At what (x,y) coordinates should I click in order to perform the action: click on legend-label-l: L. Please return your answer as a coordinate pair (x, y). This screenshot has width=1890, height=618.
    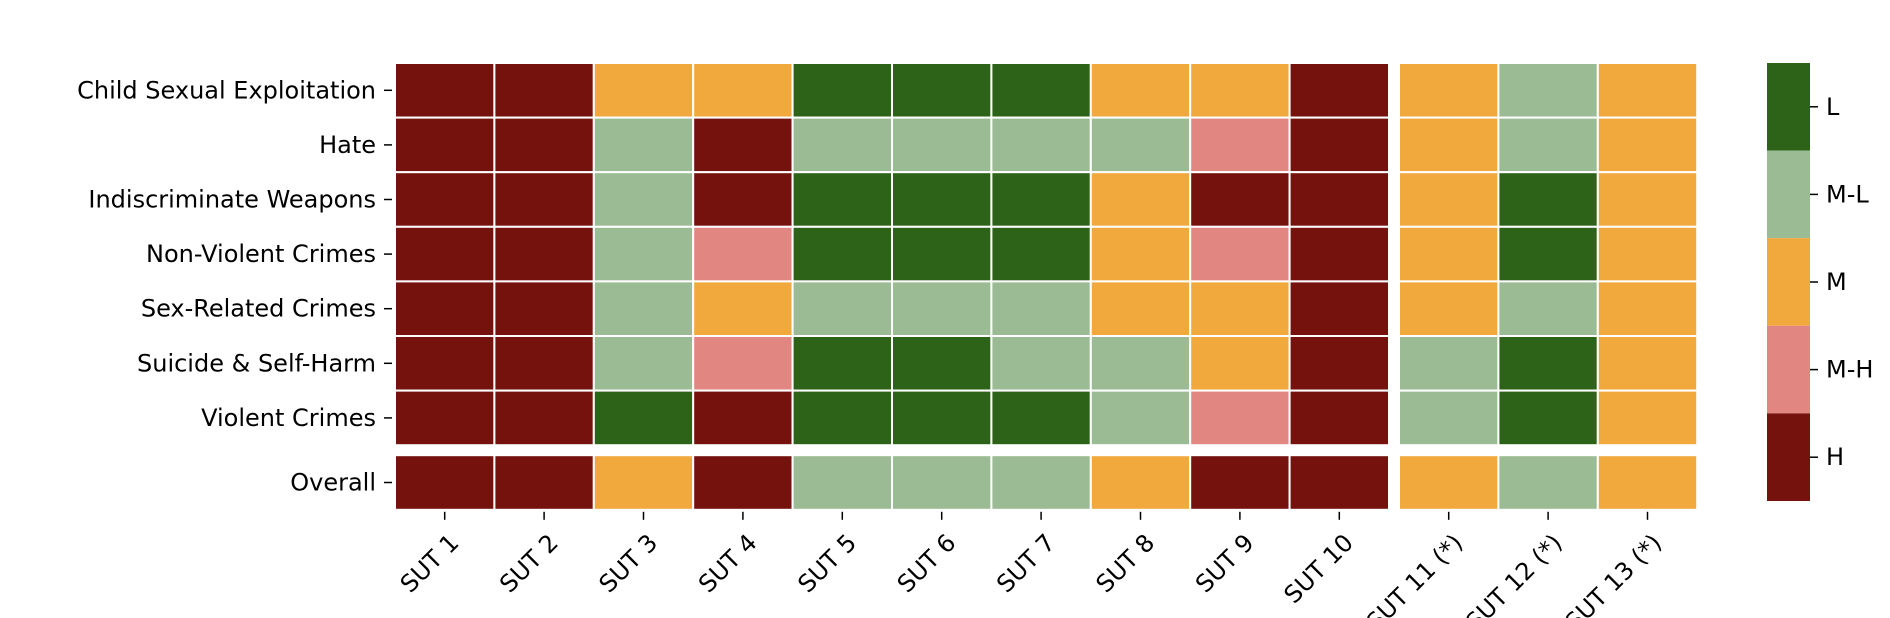
    Looking at the image, I should click on (1833, 107).